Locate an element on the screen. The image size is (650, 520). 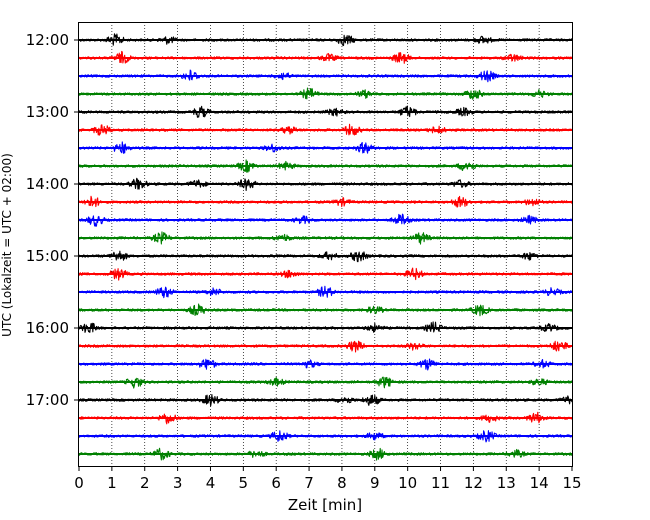
x-tick-label: 4 is located at coordinates (211, 483).